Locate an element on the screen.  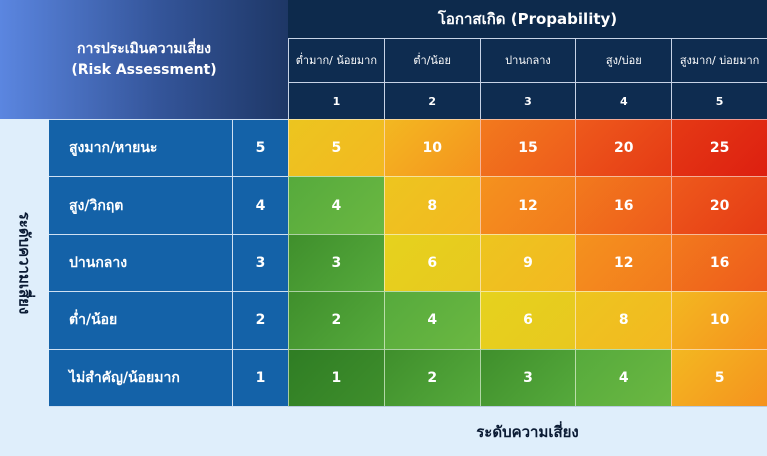
probability-column-label: สูง/บ่อย is located at coordinates (623, 60).